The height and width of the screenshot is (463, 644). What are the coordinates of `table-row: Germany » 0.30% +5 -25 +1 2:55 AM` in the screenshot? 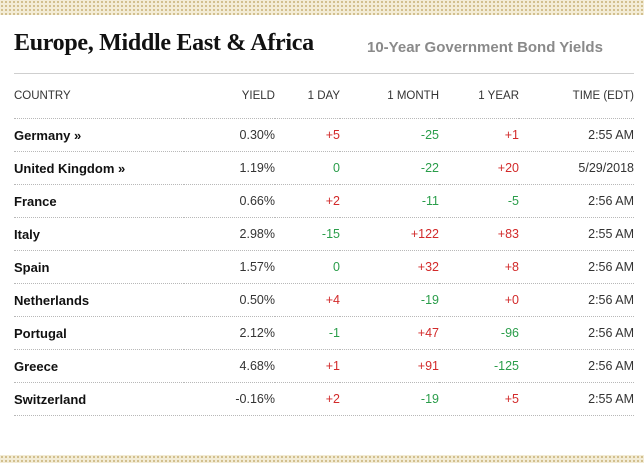 It's located at (324, 135).